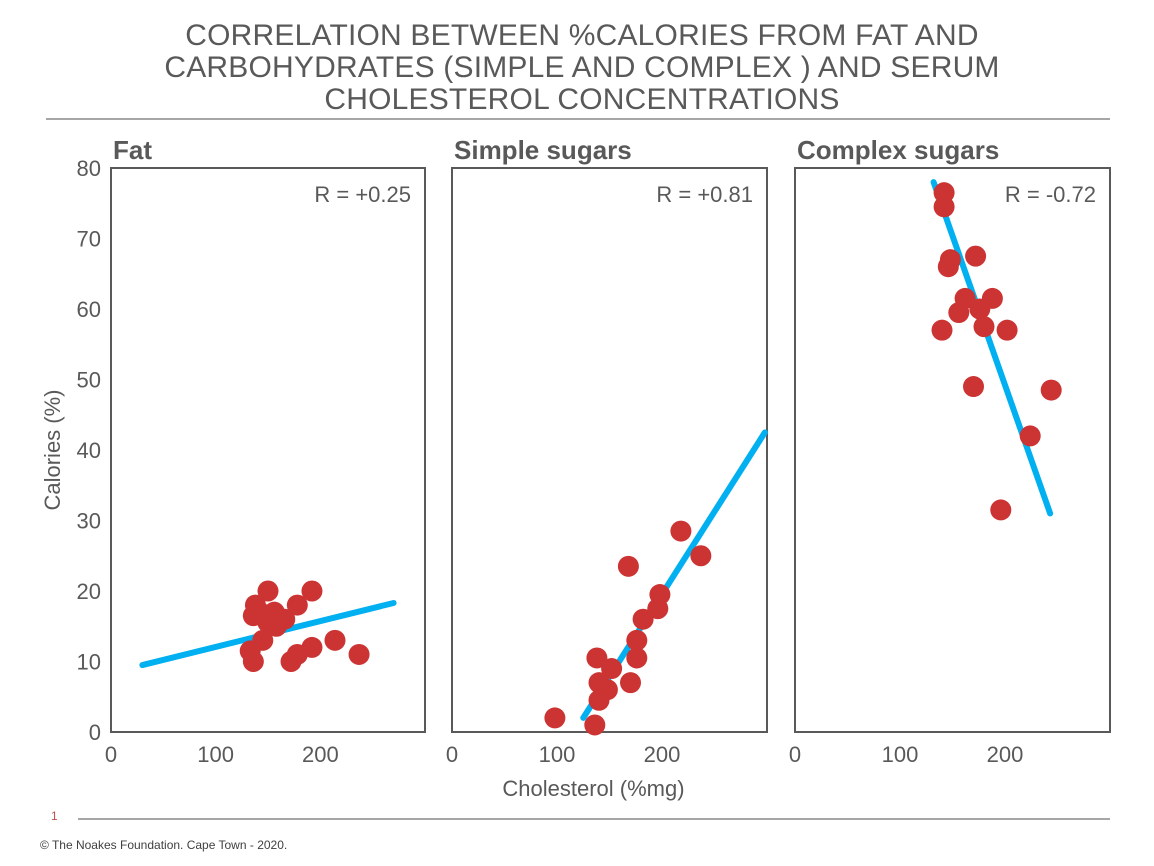 This screenshot has height=866, width=1154. I want to click on y-tick-label: 10, so click(89, 662).